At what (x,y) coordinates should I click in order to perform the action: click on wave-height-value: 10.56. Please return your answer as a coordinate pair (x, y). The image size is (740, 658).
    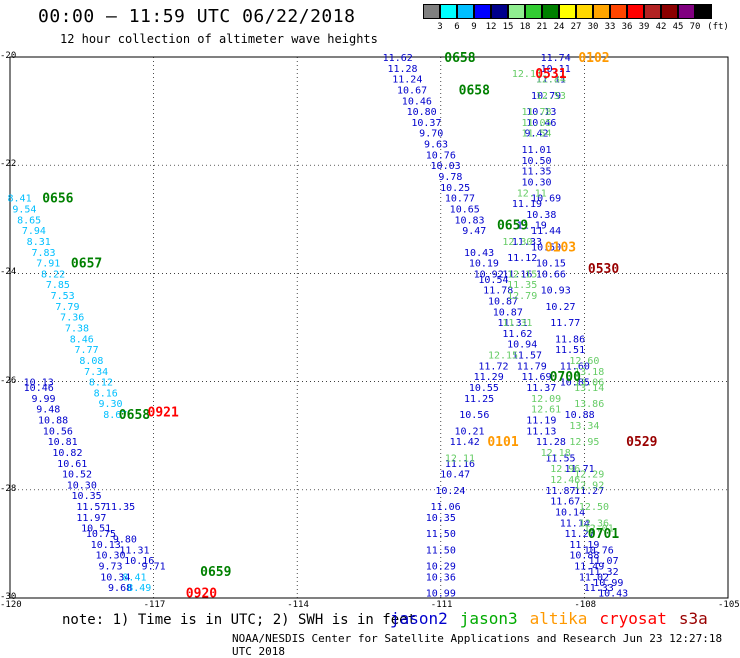
    Looking at the image, I should click on (474, 415).